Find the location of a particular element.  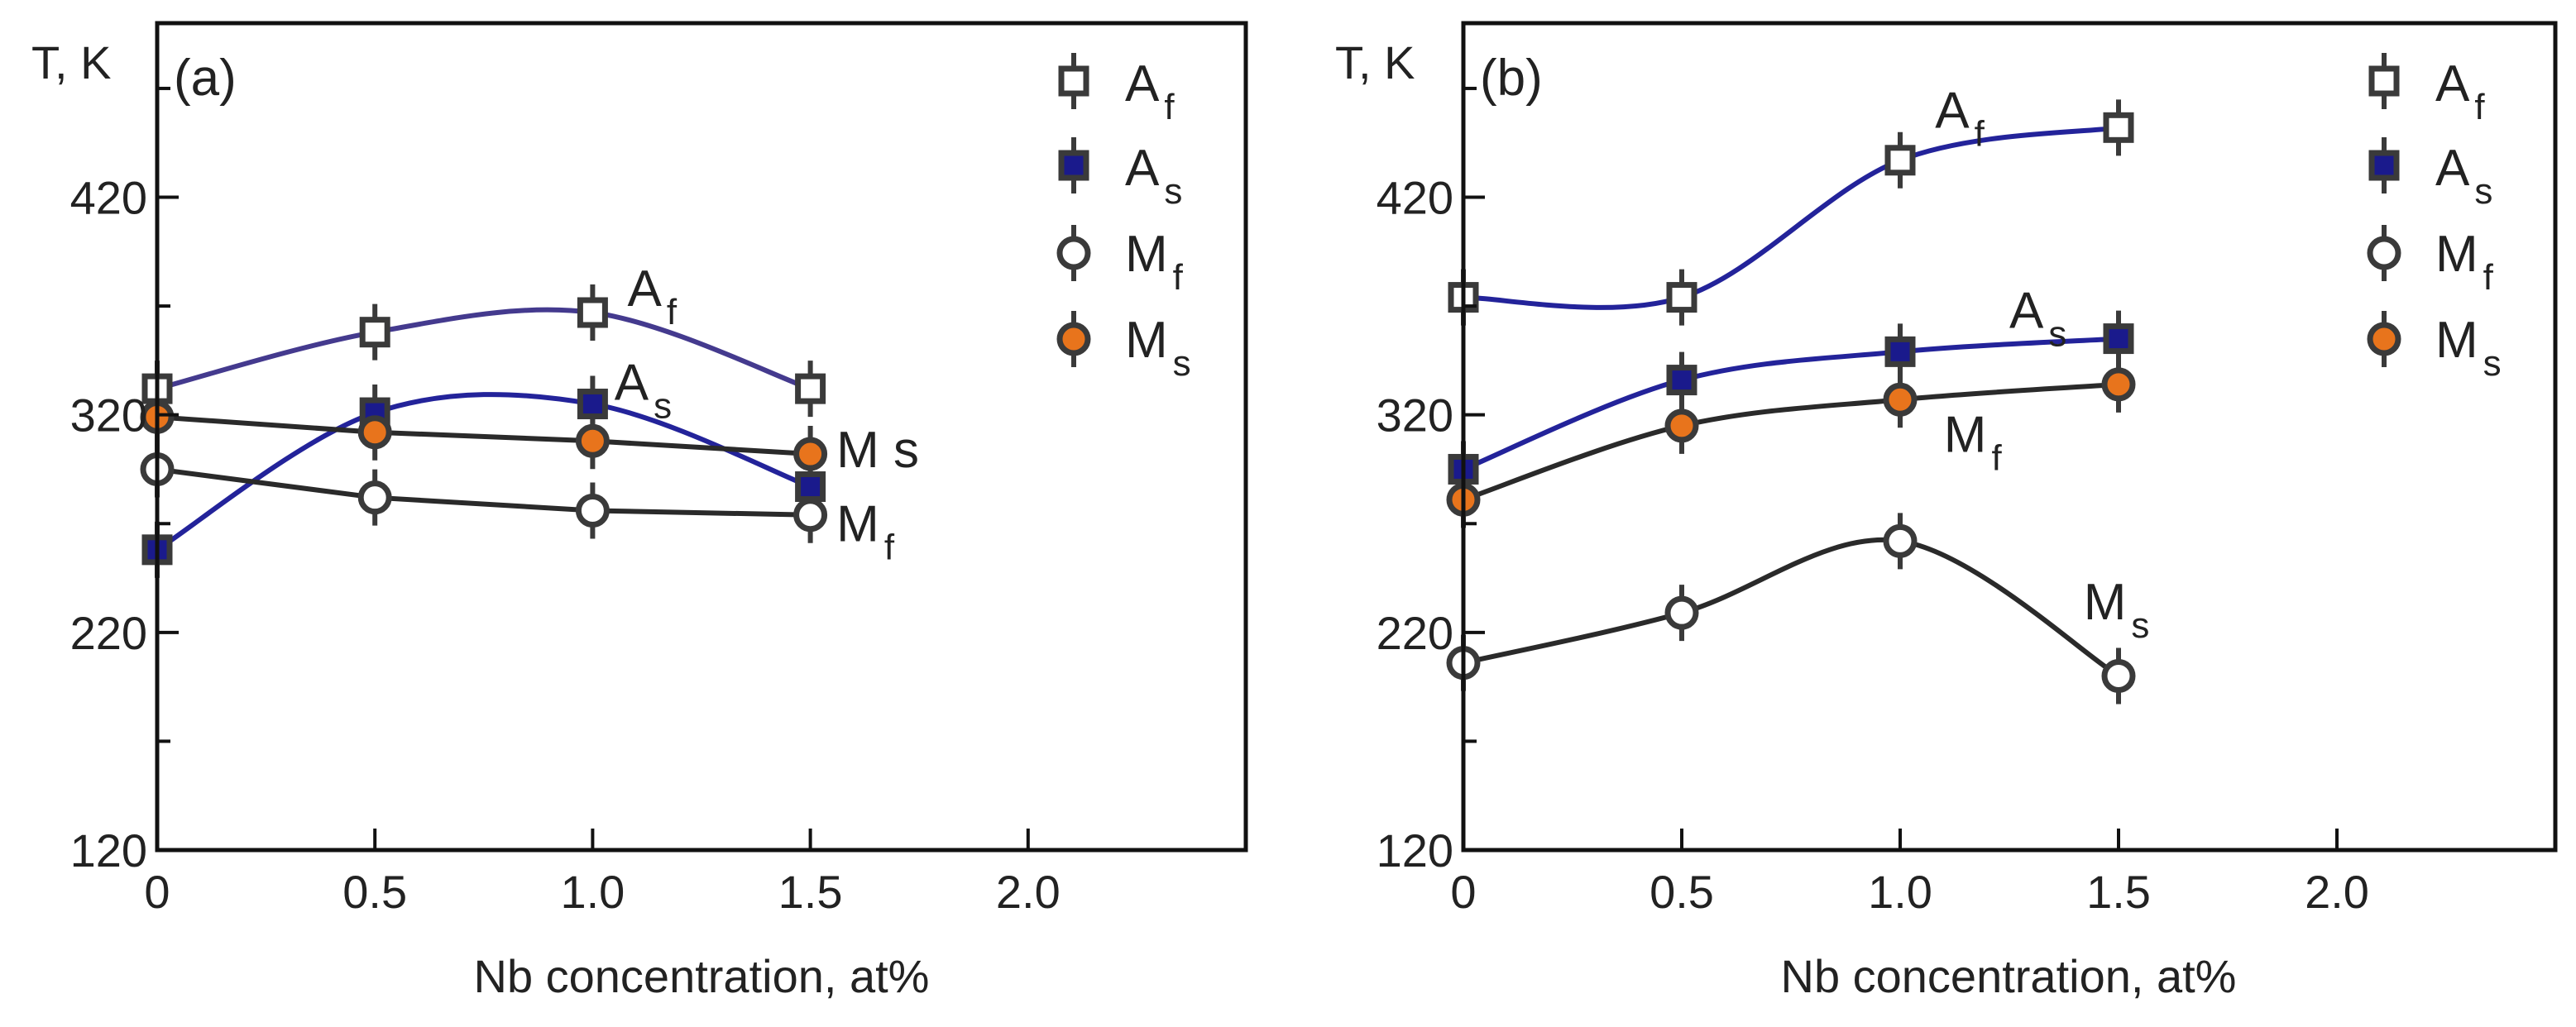

panel-a-ytick-label: 320 is located at coordinates (109, 416).